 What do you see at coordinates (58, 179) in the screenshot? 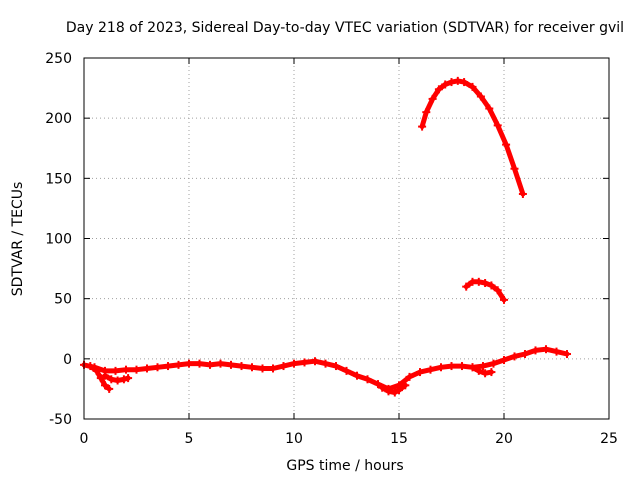
I see `y-tick-label: 150` at bounding box center [58, 179].